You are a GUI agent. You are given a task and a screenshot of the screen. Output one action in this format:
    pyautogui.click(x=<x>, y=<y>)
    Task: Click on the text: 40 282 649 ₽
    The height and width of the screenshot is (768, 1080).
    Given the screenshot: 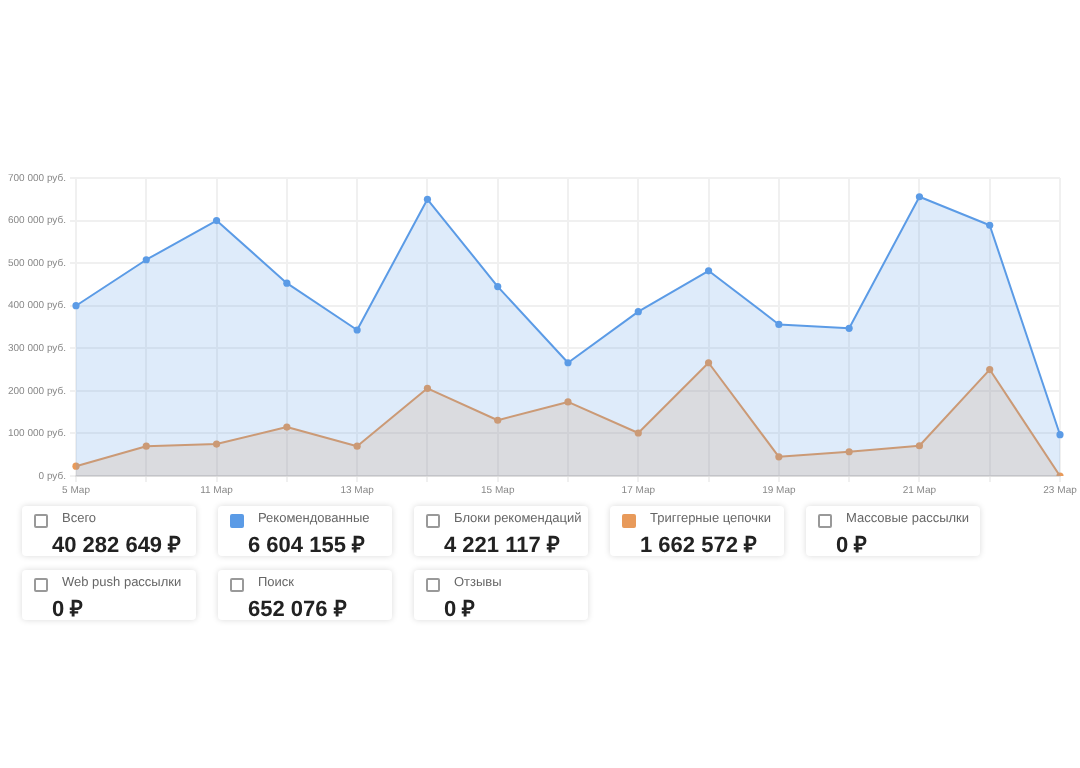 What is the action you would take?
    pyautogui.click(x=116, y=545)
    